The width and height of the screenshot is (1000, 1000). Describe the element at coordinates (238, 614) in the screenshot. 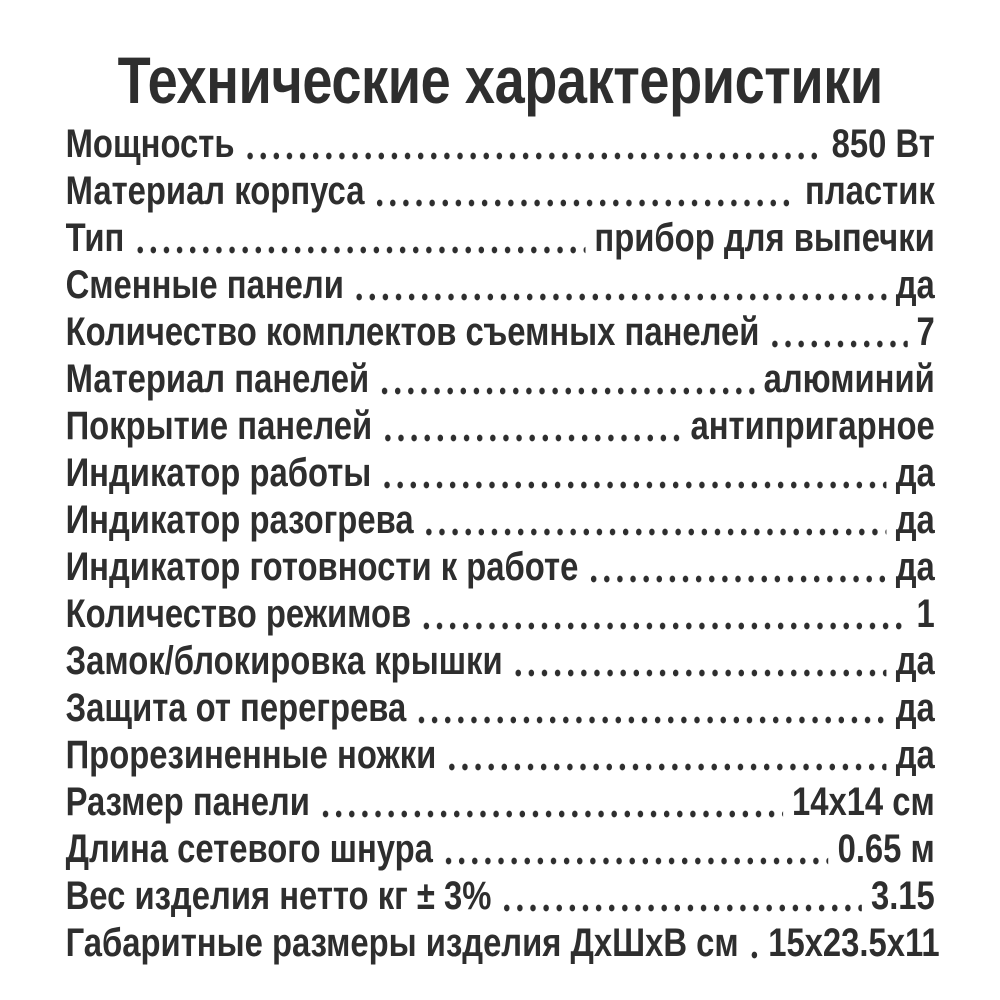

I see `spec-label: Количество режимов` at that location.